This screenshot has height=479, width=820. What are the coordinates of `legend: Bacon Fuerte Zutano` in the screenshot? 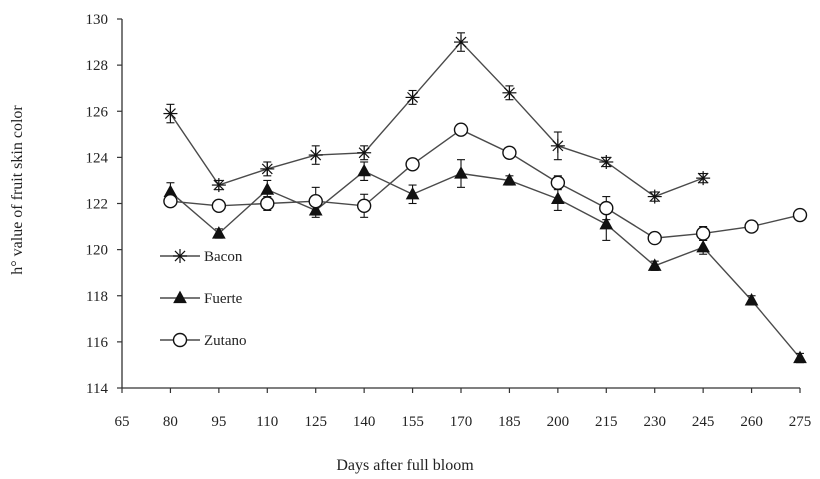 It's located at (203, 299).